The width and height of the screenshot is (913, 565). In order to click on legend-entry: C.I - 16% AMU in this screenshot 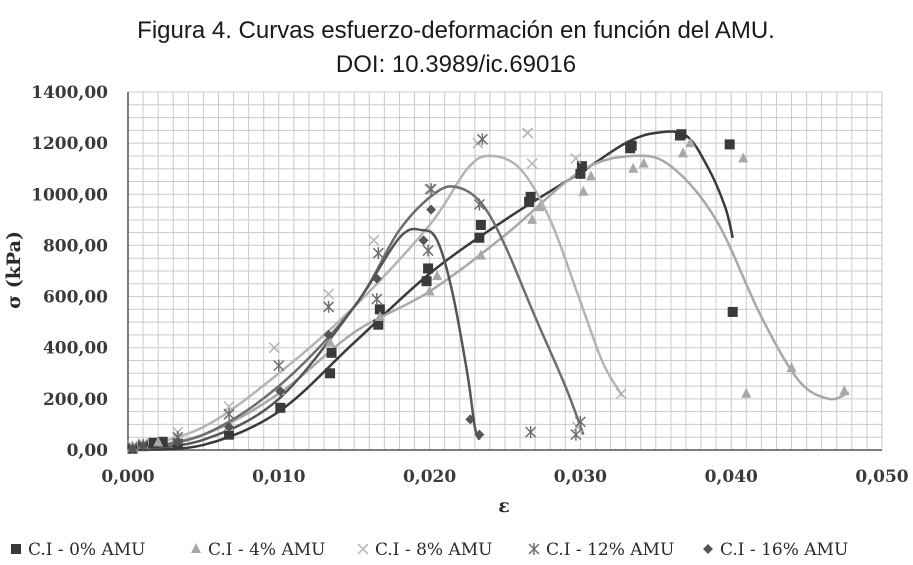, I will do `click(775, 550)`.